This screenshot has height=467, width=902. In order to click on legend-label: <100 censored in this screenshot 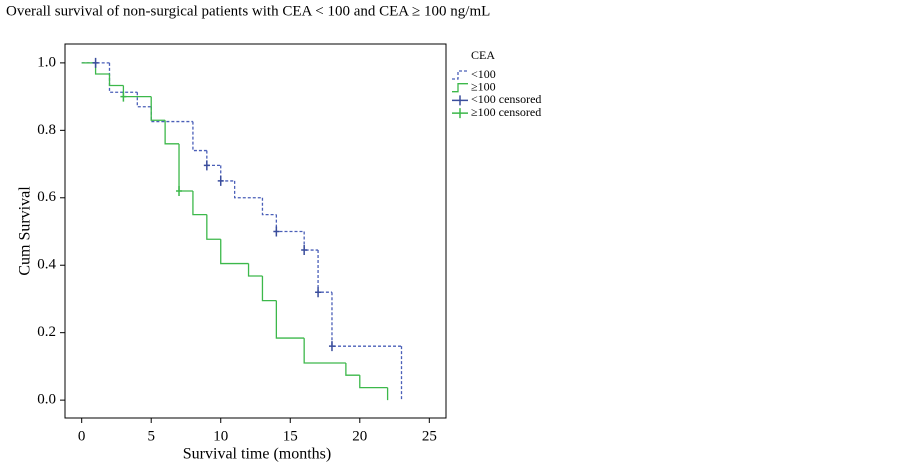, I will do `click(506, 99)`.